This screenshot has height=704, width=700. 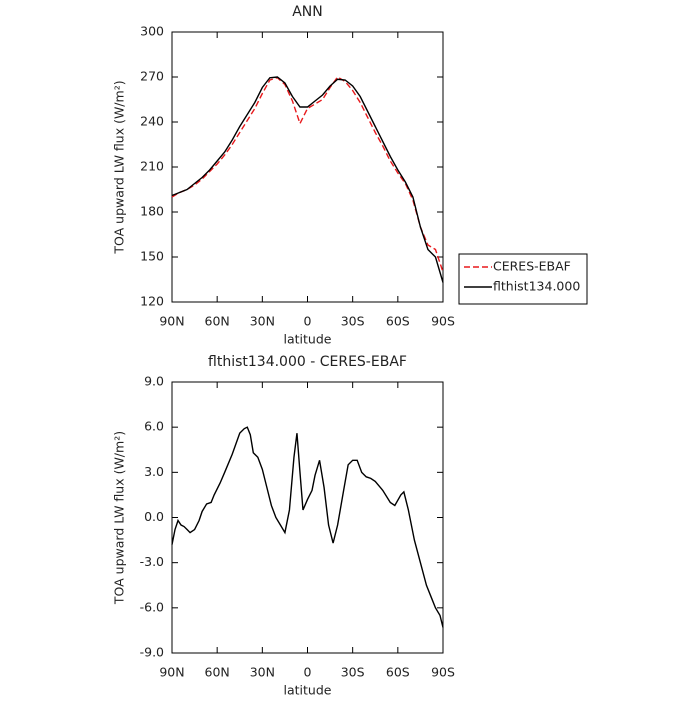 I want to click on y-tick-label: -6.0, so click(x=152, y=606).